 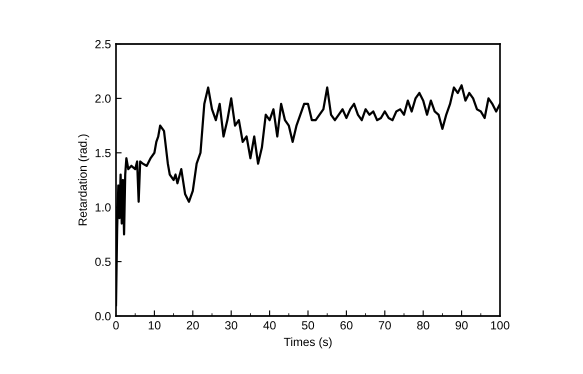 What do you see at coordinates (103, 153) in the screenshot?
I see `y-tick-label: 1.5` at bounding box center [103, 153].